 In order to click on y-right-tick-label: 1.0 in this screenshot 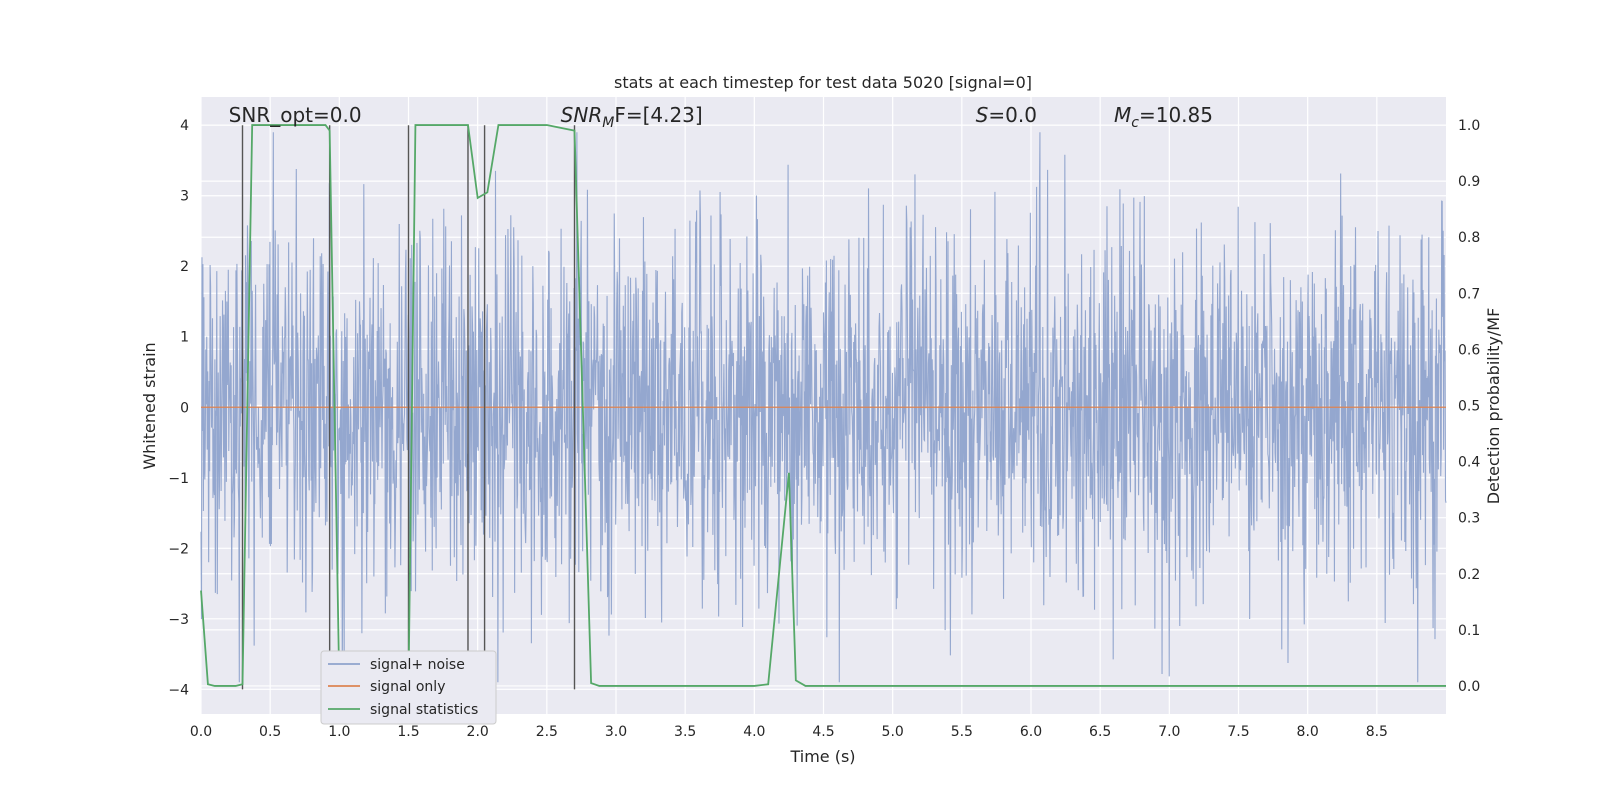, I will do `click(1469, 126)`.